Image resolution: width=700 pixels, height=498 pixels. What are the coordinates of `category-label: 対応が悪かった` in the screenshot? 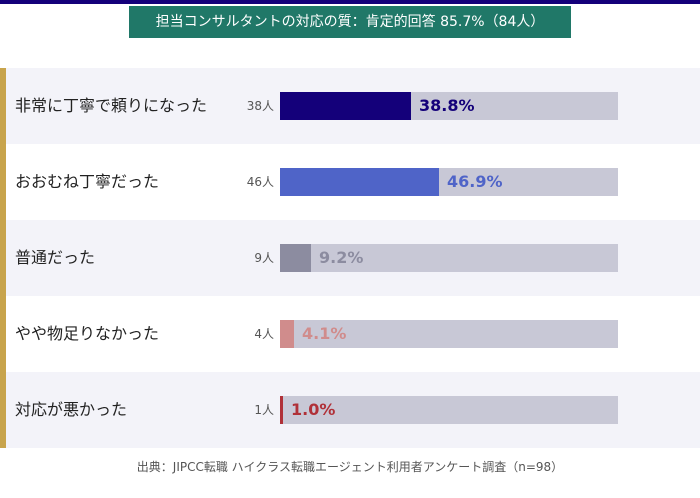 It's located at (71, 409).